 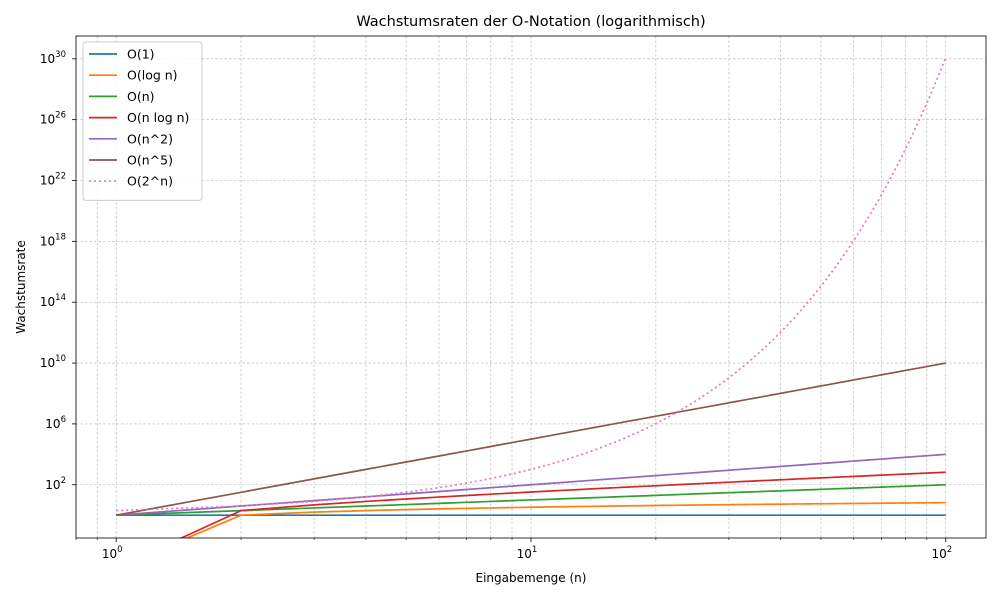 What do you see at coordinates (150, 181) in the screenshot?
I see `legend-label: O(2^n)` at bounding box center [150, 181].